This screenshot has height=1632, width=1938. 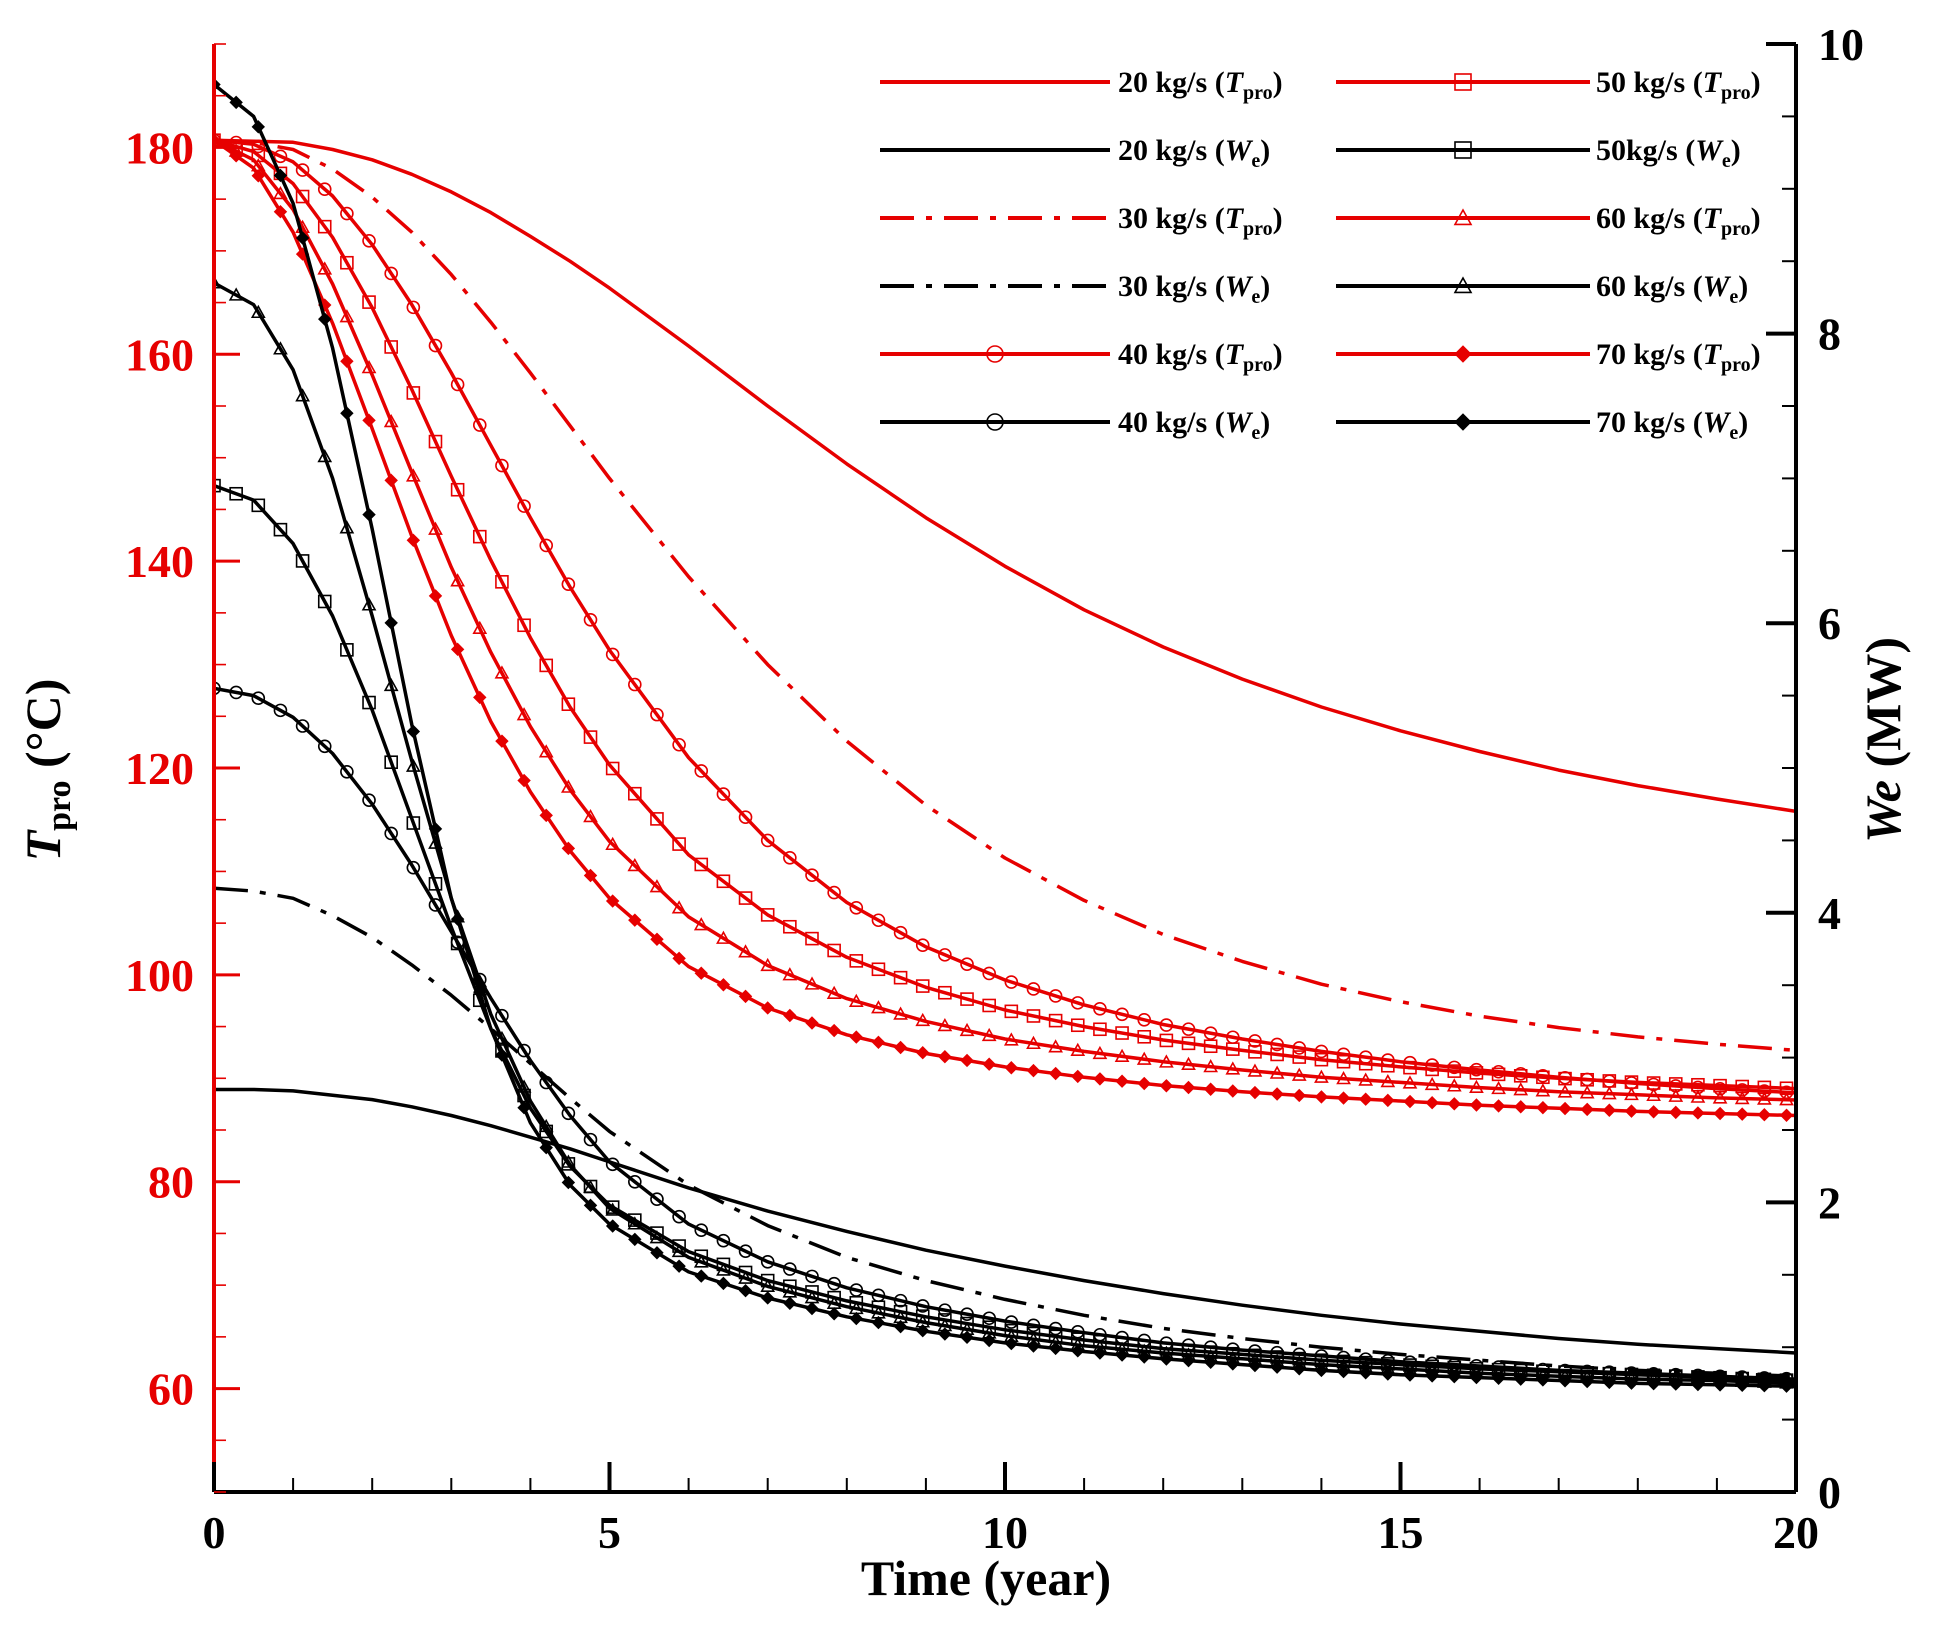 I want to click on y-right-tick-label: 6, so click(x=1829, y=623).